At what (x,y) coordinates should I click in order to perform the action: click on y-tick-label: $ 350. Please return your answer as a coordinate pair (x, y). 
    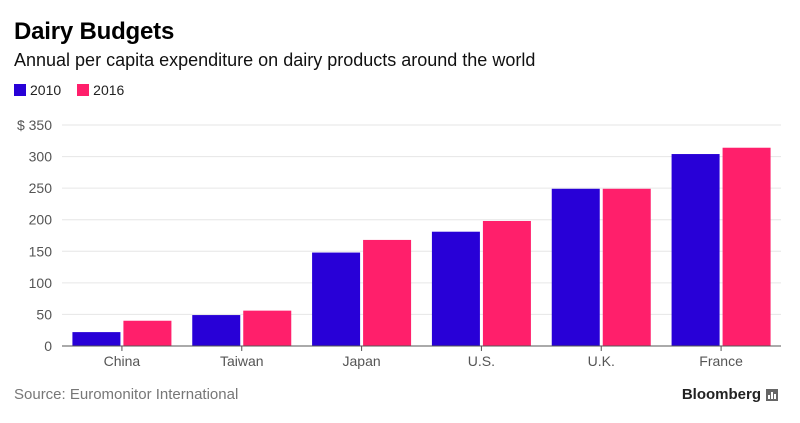
    Looking at the image, I should click on (34, 125).